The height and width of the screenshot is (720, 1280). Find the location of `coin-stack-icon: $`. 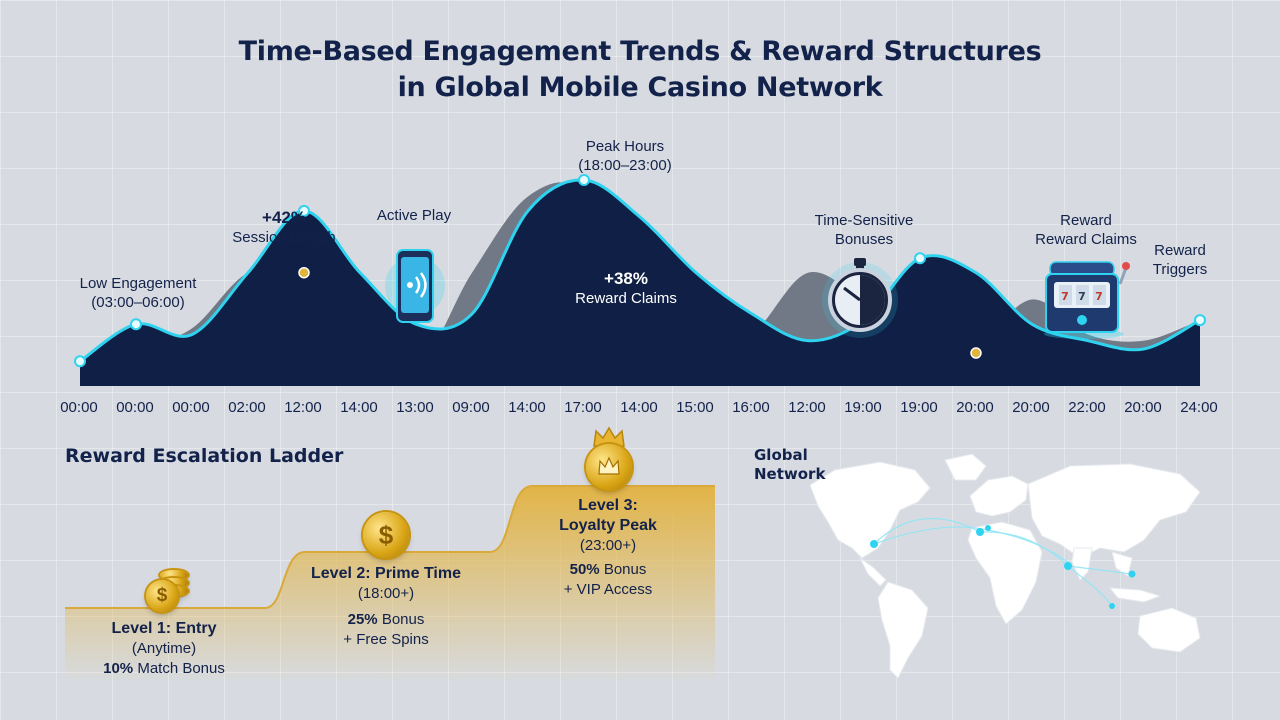

coin-stack-icon: $ is located at coordinates (170, 591).